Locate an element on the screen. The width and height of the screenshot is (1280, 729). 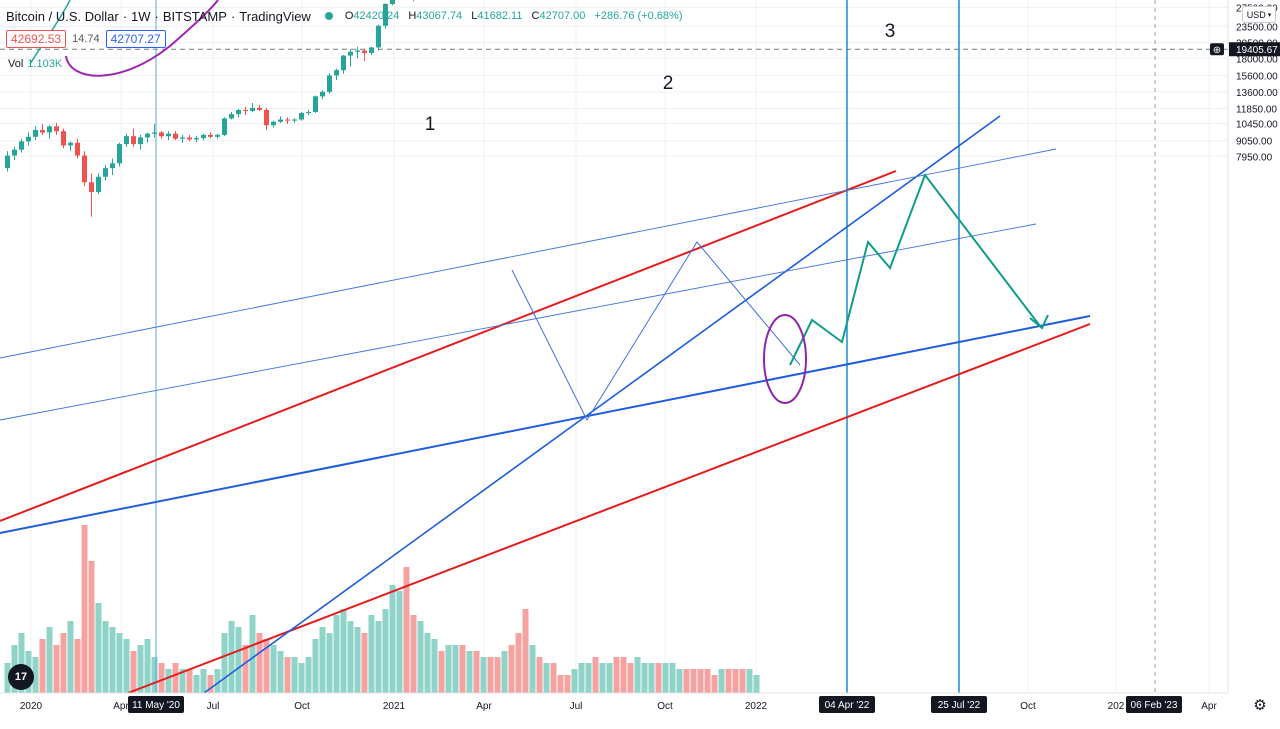
gear-icon: ⚙ is located at coordinates (1260, 705).